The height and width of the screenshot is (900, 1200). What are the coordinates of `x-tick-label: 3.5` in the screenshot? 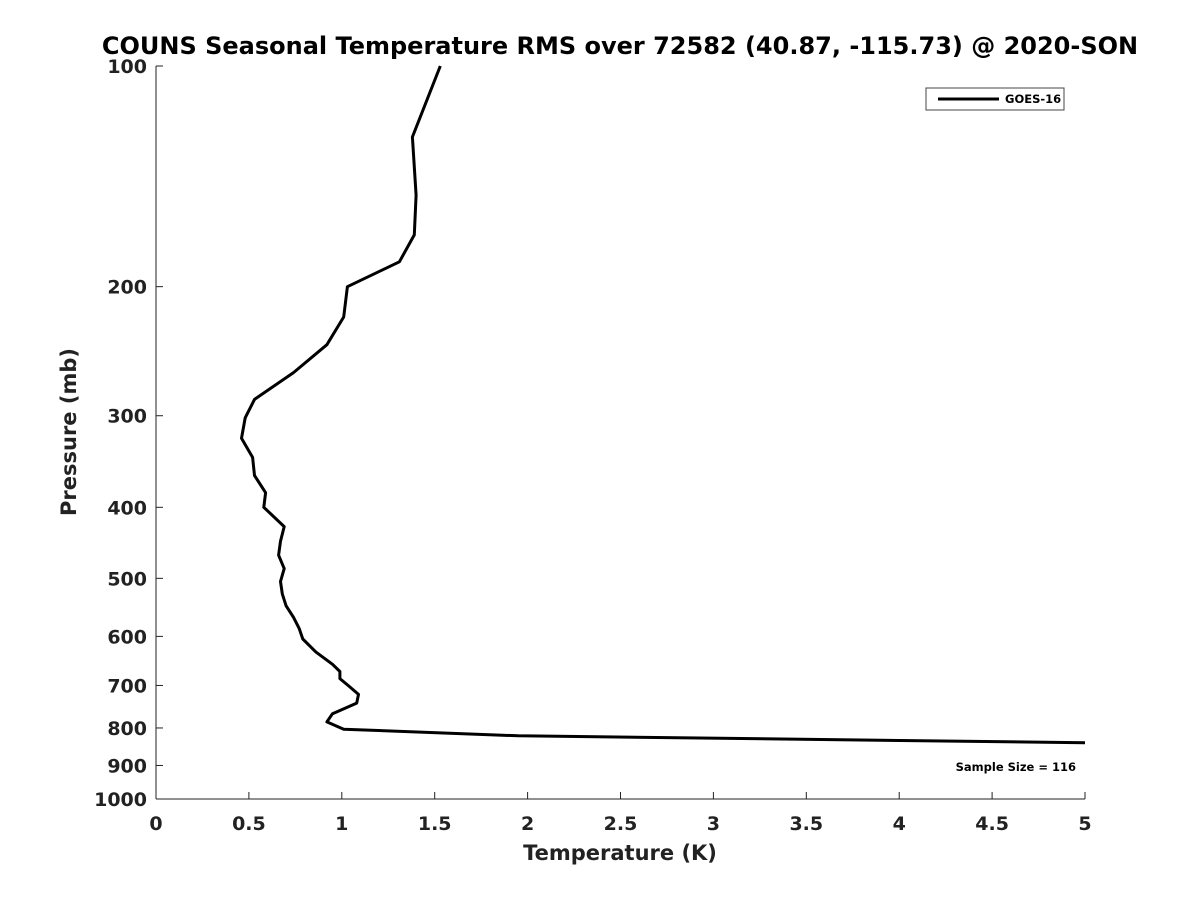 It's located at (806, 824).